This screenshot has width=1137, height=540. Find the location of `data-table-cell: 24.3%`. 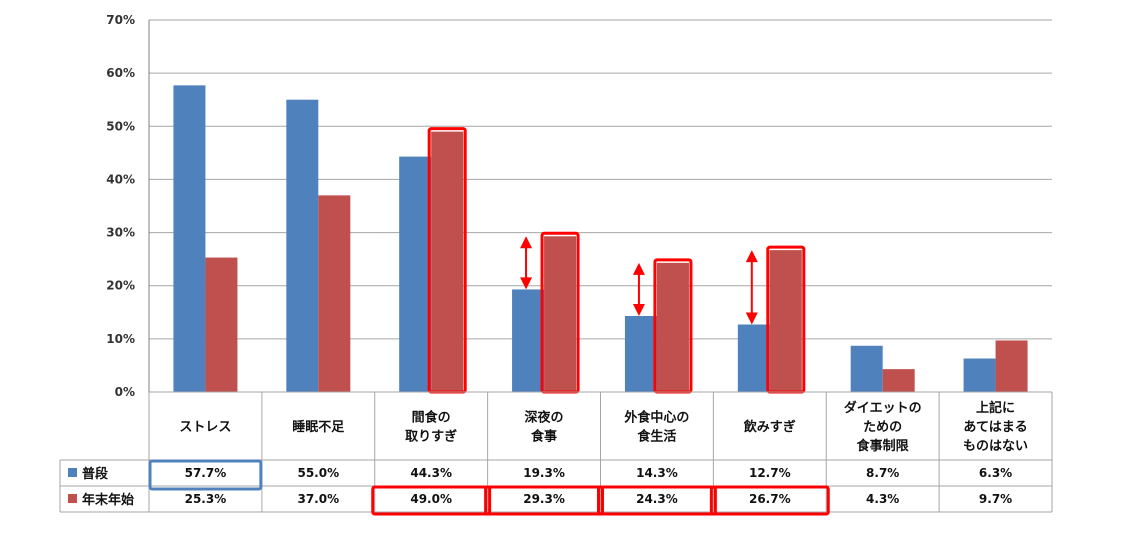

data-table-cell: 24.3% is located at coordinates (657, 499).